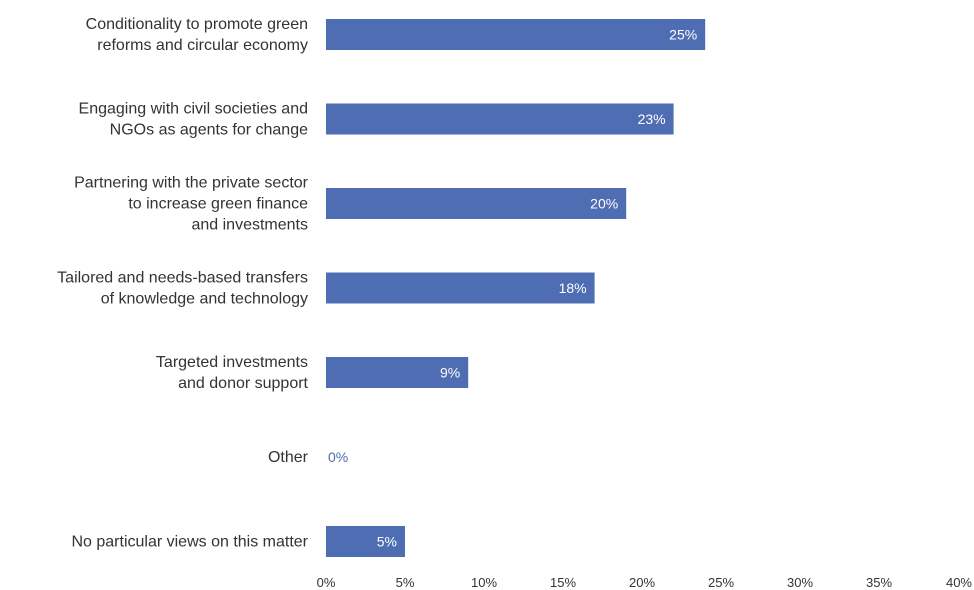  Describe the element at coordinates (338, 457) in the screenshot. I see `data-label: 0%` at that location.